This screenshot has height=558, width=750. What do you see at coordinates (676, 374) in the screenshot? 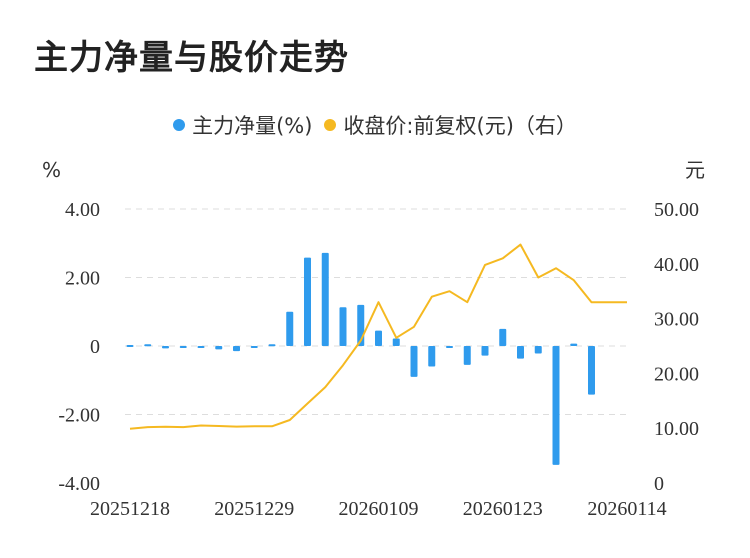
I see `right-axis-tick-label: 20.00` at bounding box center [676, 374].